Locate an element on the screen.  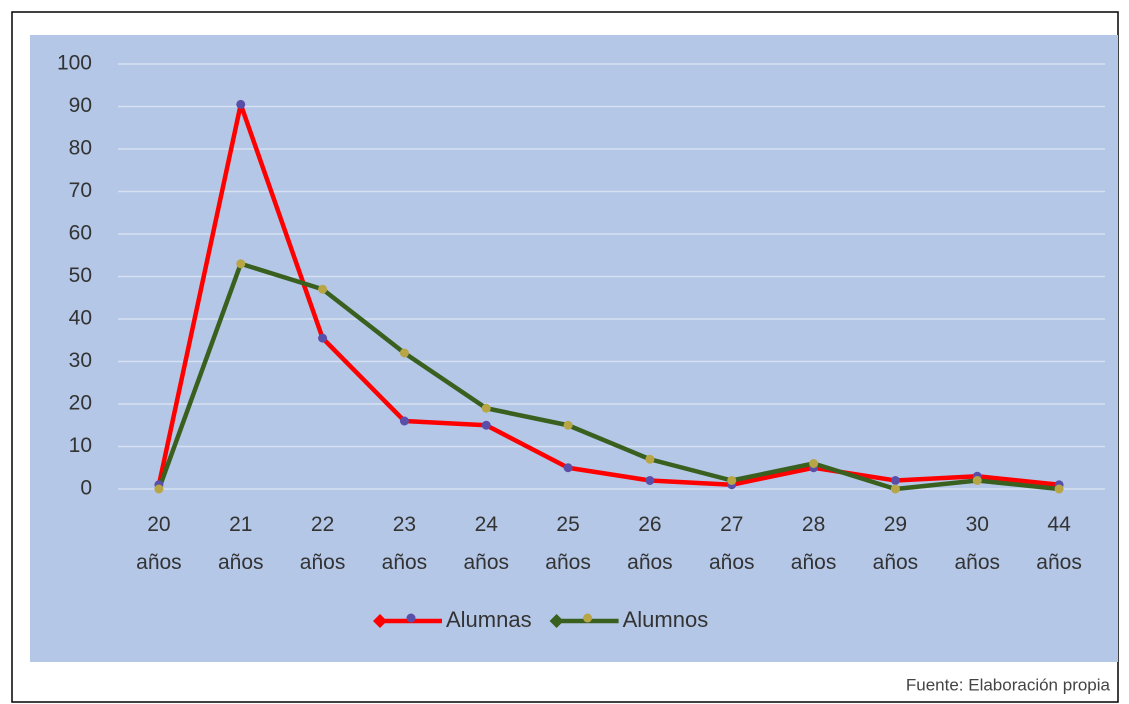
y-tick-label: 100 is located at coordinates (74, 63).